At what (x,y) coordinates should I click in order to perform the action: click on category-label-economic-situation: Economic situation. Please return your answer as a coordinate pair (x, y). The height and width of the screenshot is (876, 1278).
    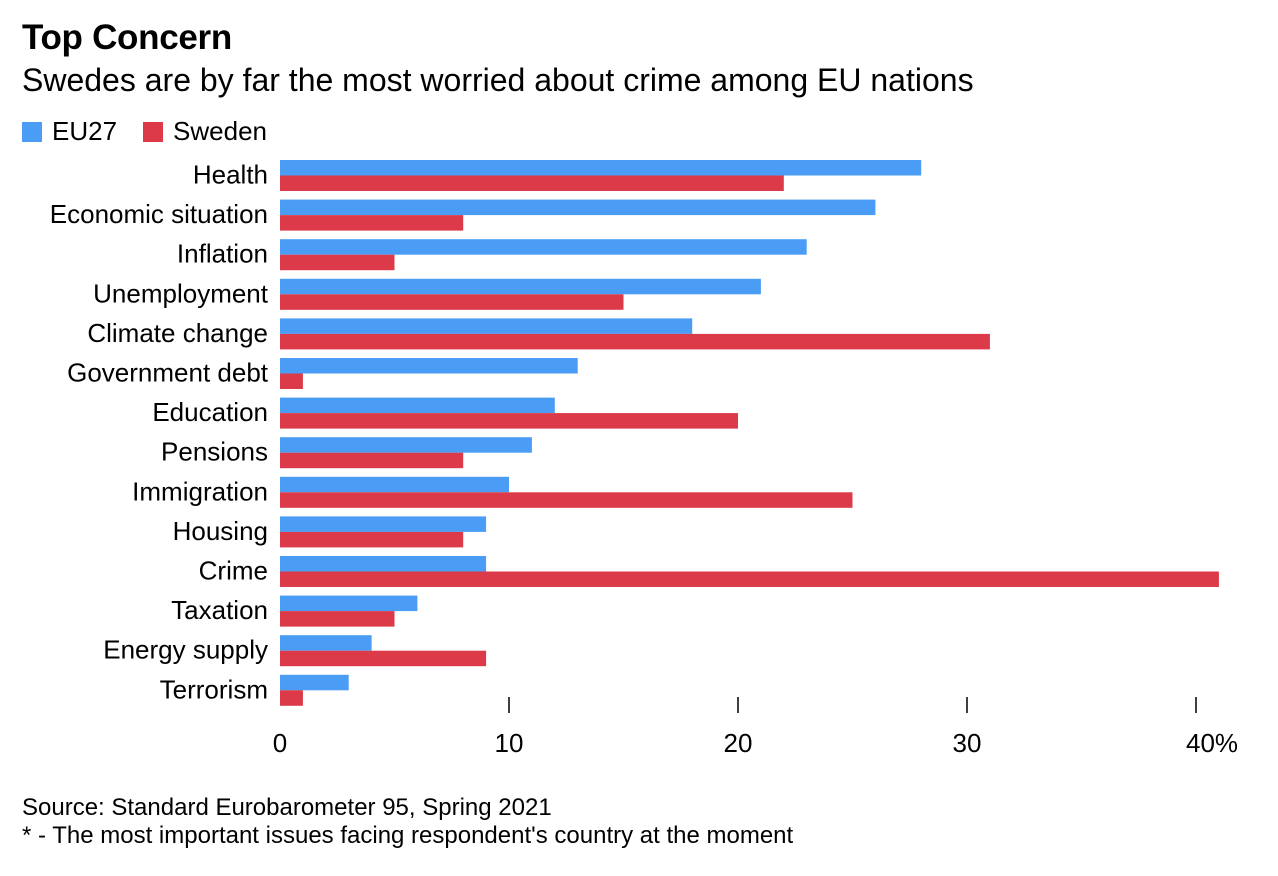
    Looking at the image, I should click on (159, 214).